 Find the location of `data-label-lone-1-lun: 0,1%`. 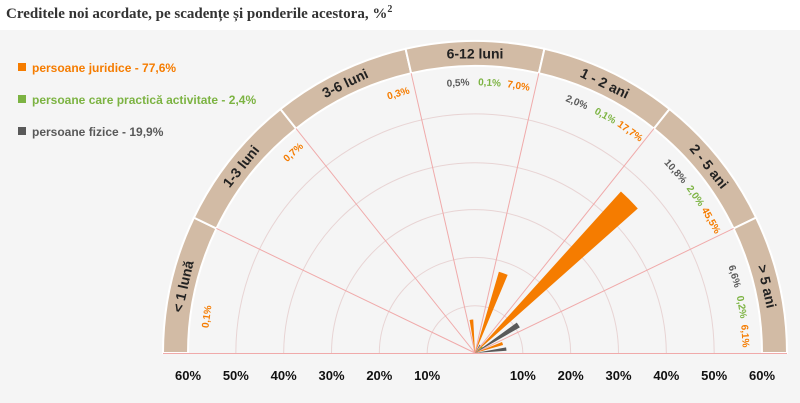

data-label-lone-1-lun: 0,1% is located at coordinates (207, 317).